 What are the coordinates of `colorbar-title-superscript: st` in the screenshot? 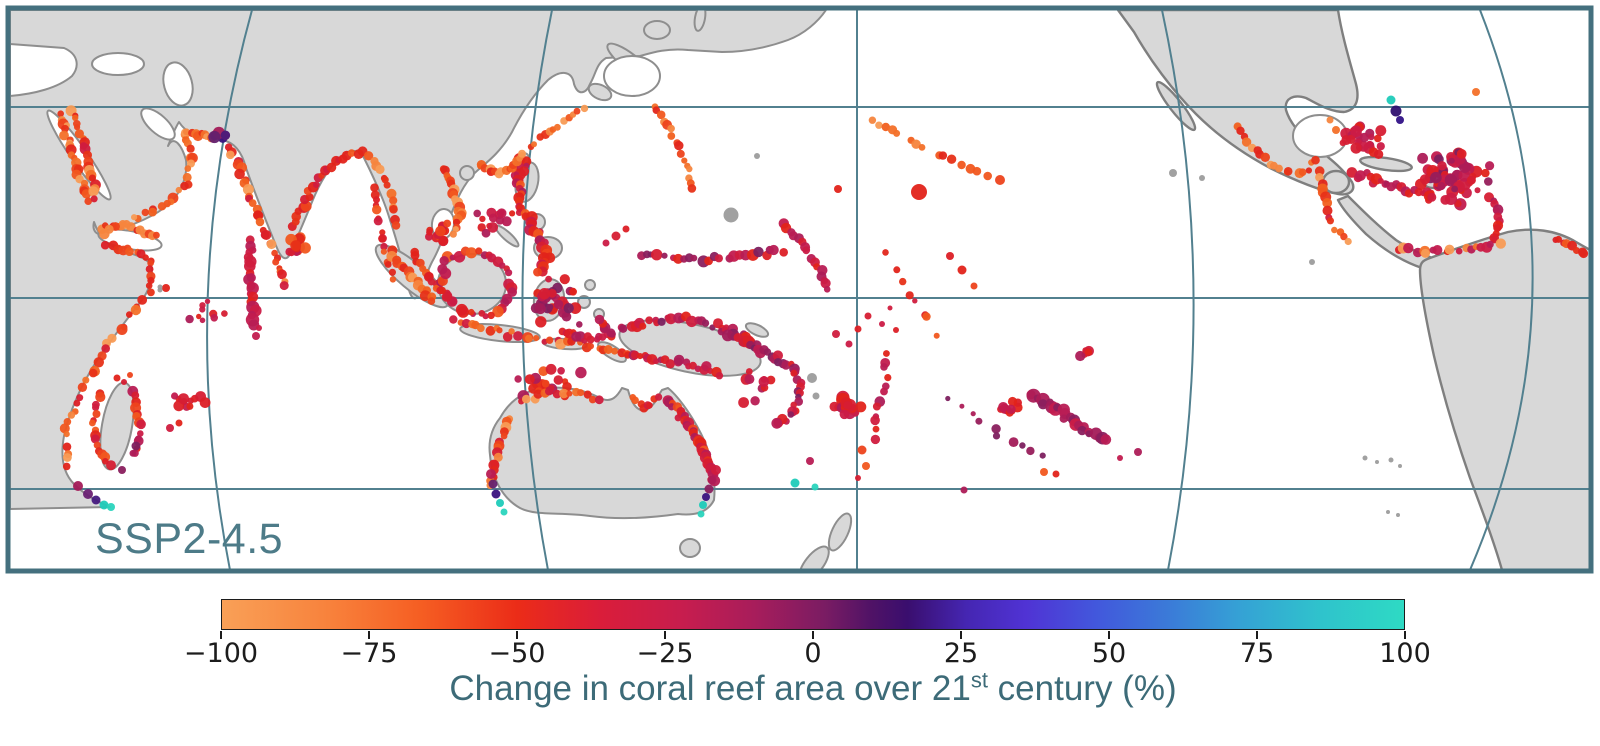 It's located at (979, 680).